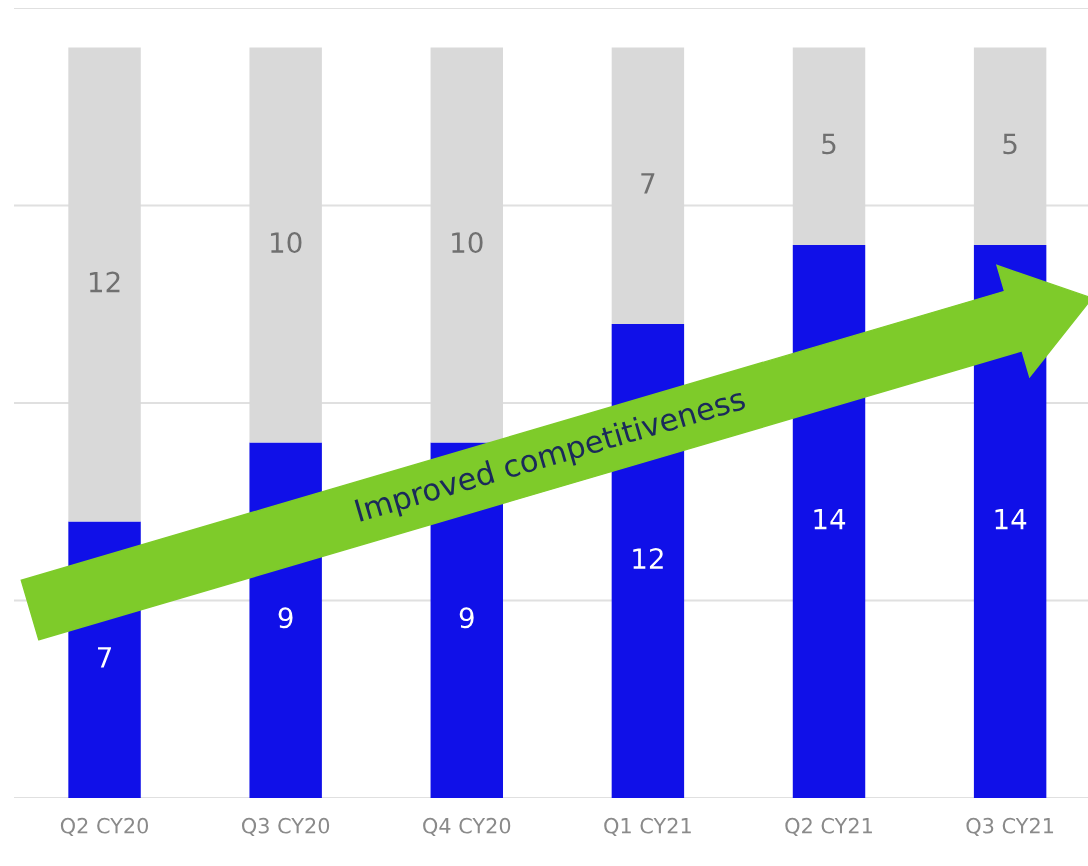 The image size is (1088, 866). What do you see at coordinates (1010, 826) in the screenshot?
I see `x-tick-label: Q3 CY21` at bounding box center [1010, 826].